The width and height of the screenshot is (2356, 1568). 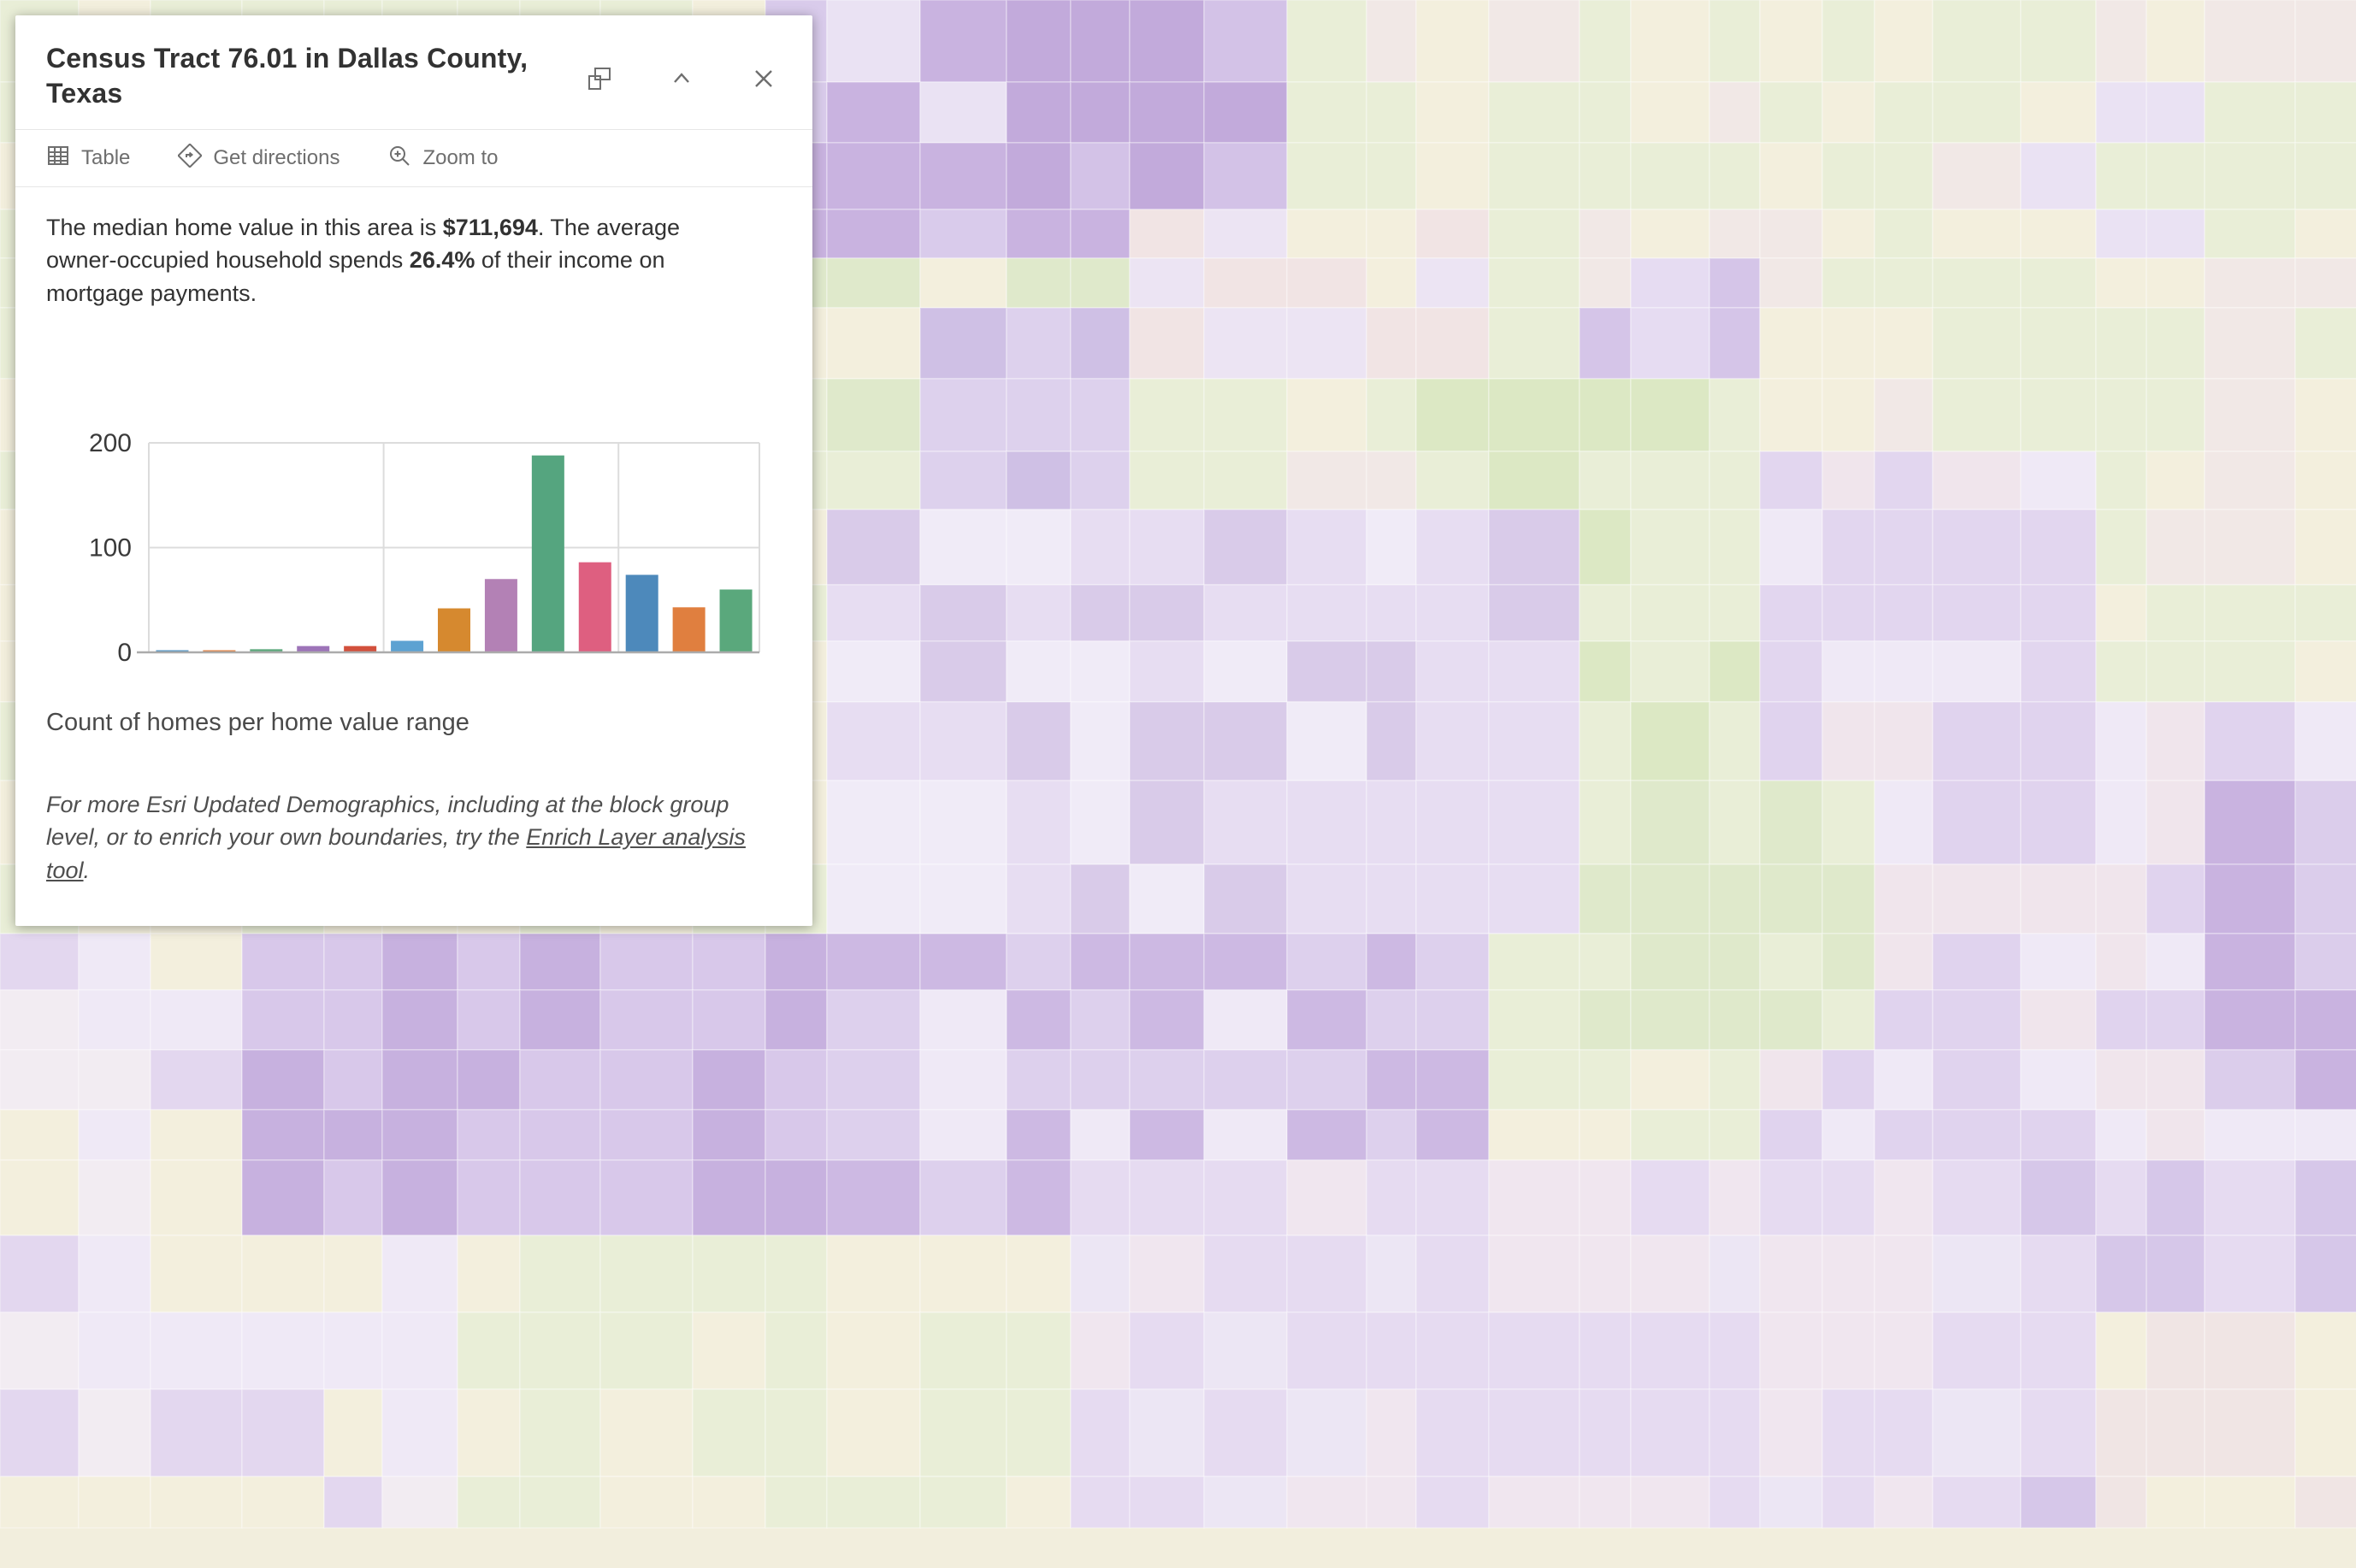 What do you see at coordinates (111, 547) in the screenshot?
I see `y-axis-tick-label: 100` at bounding box center [111, 547].